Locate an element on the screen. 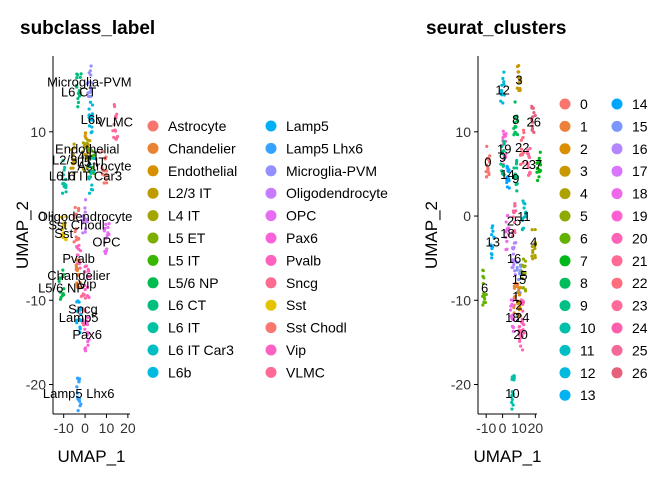  cluster-label: 26 is located at coordinates (533, 122).